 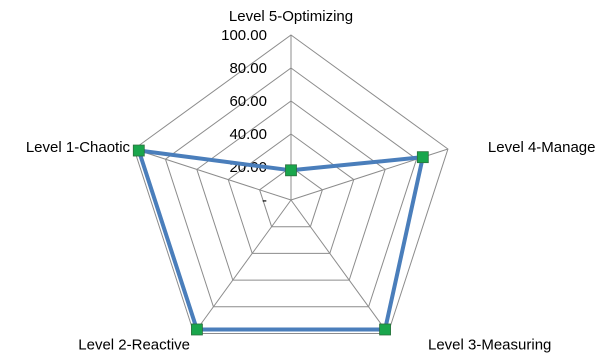 I want to click on axis-label-0: Level 5-Optimizing, so click(x=291, y=16).